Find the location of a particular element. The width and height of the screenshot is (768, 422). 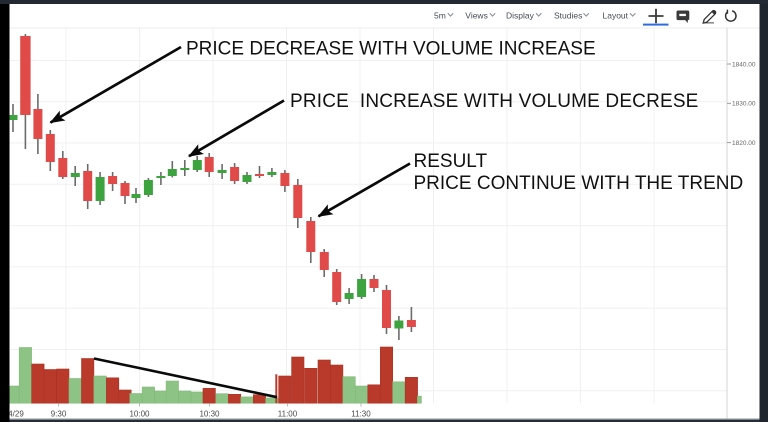

svg-text: Layout is located at coordinates (616, 15).